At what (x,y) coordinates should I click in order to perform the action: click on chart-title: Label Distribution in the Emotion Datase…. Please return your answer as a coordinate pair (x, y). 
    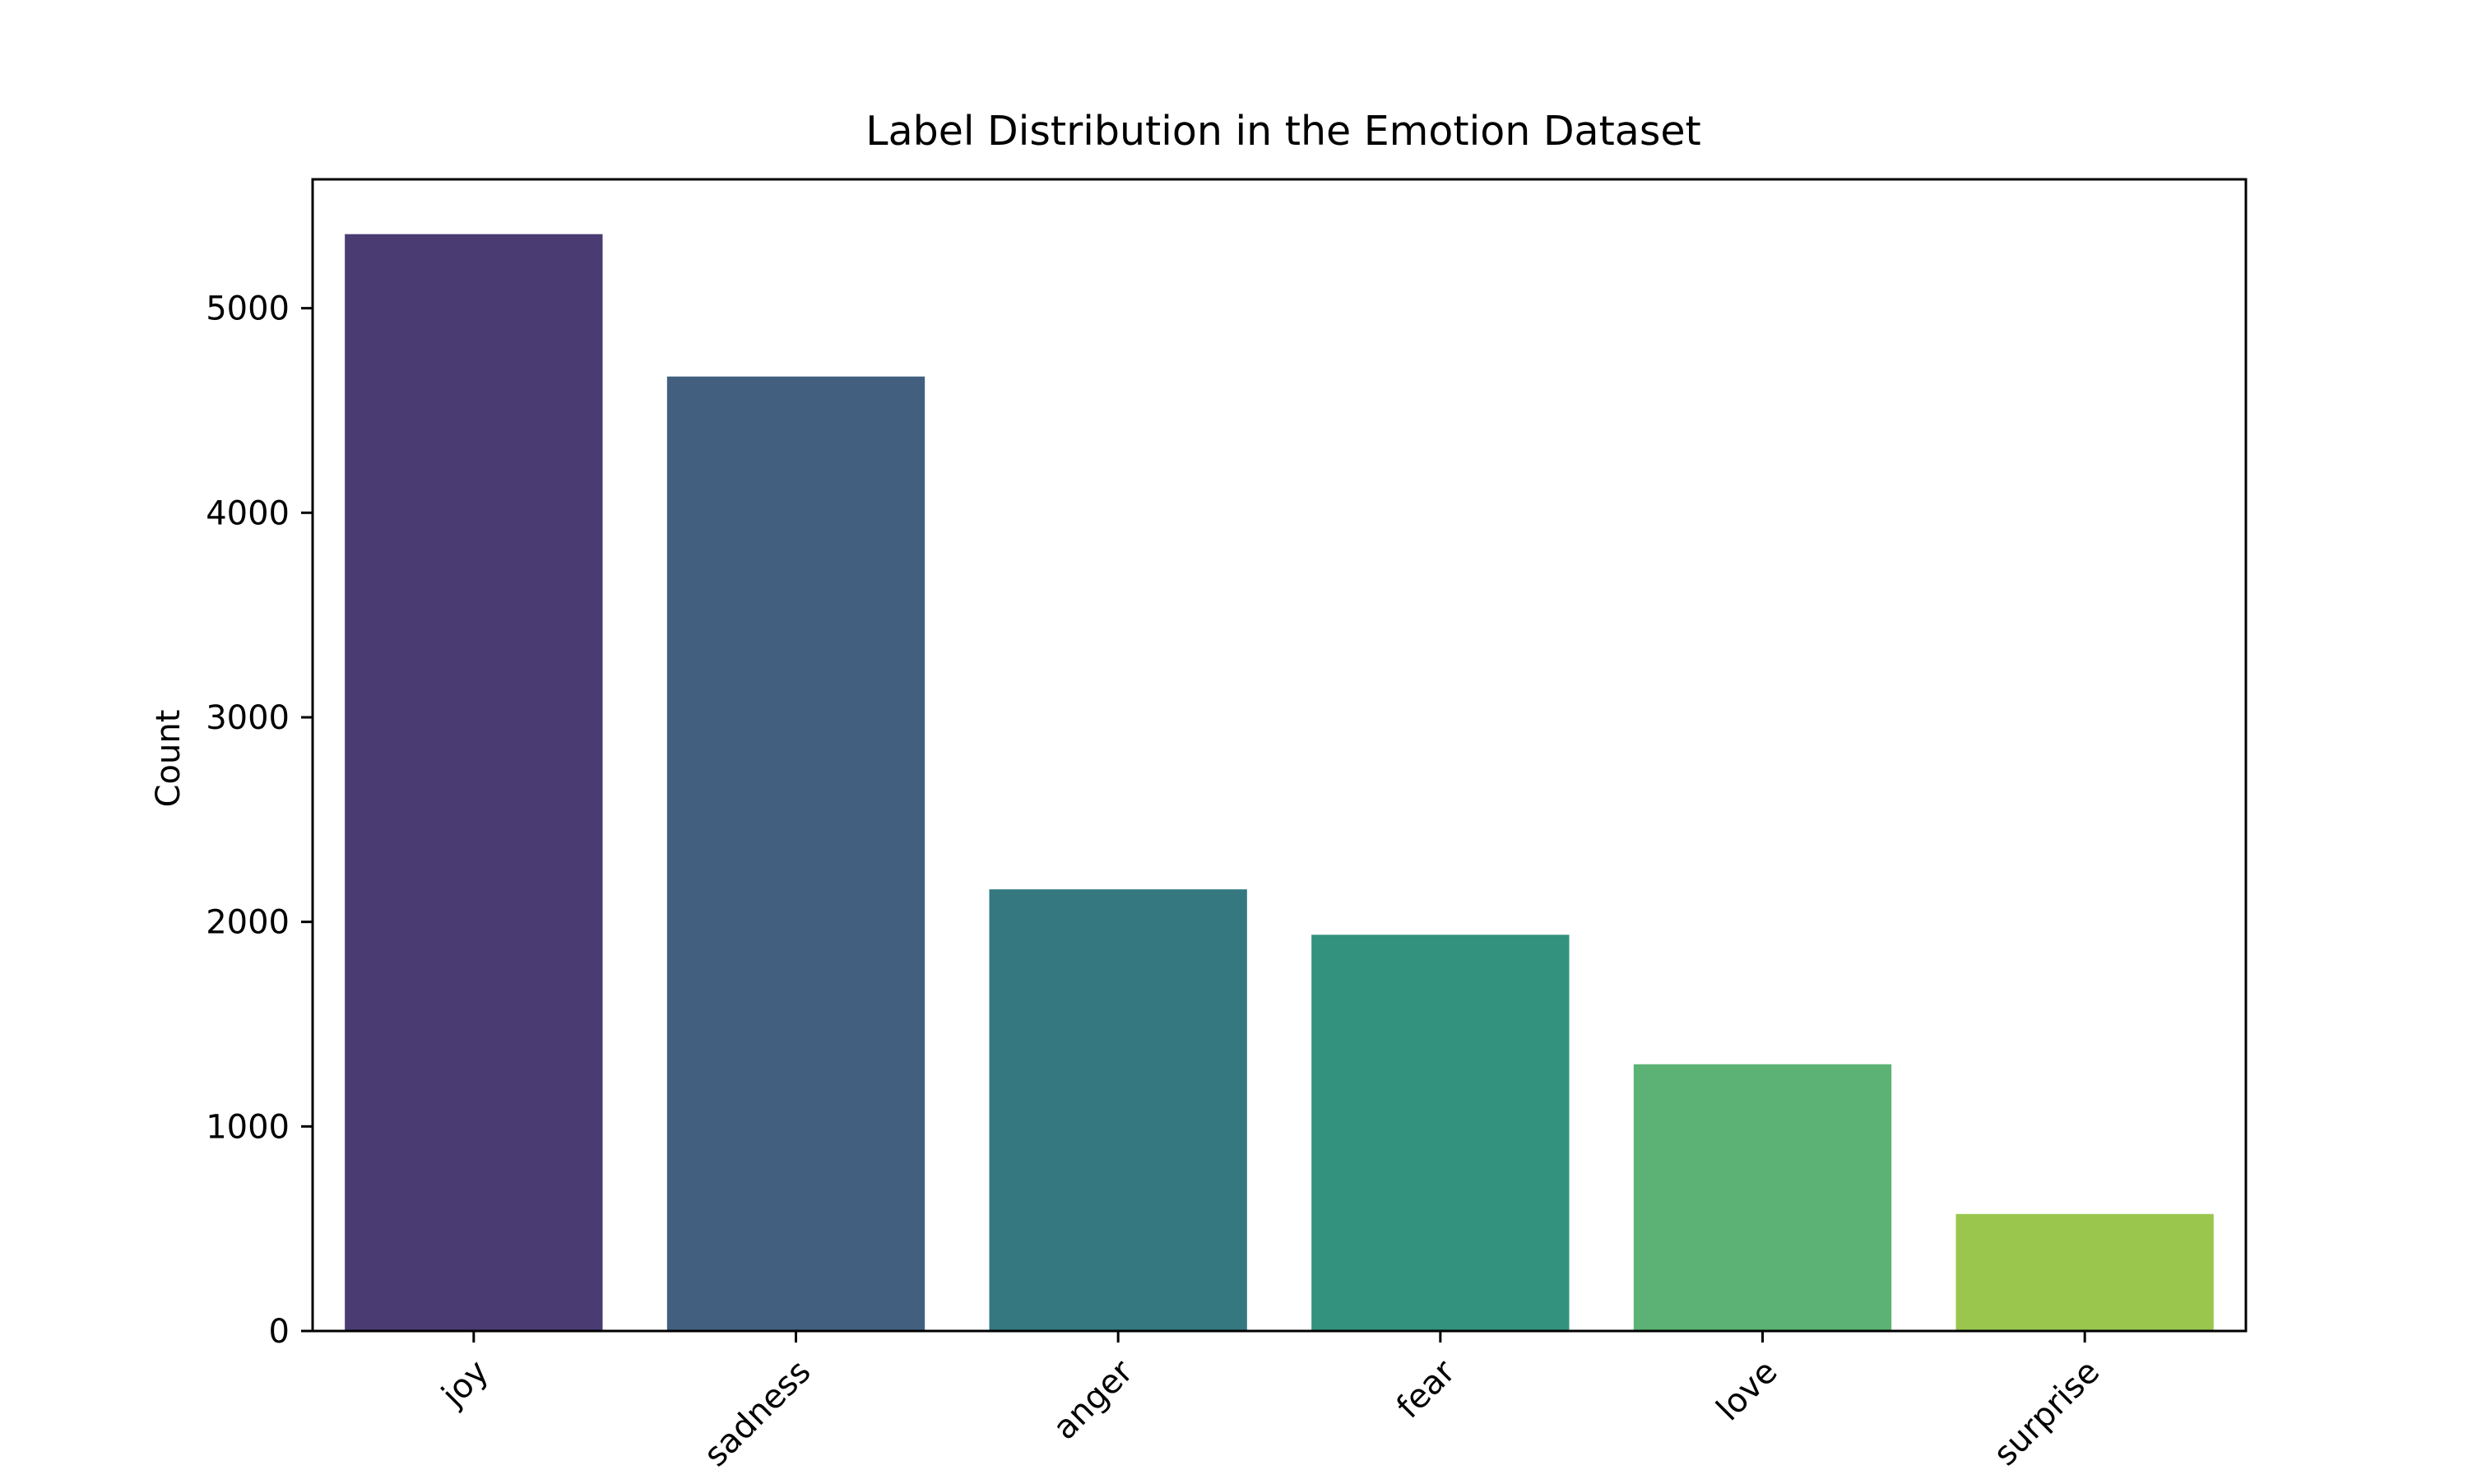
    Looking at the image, I should click on (1282, 131).